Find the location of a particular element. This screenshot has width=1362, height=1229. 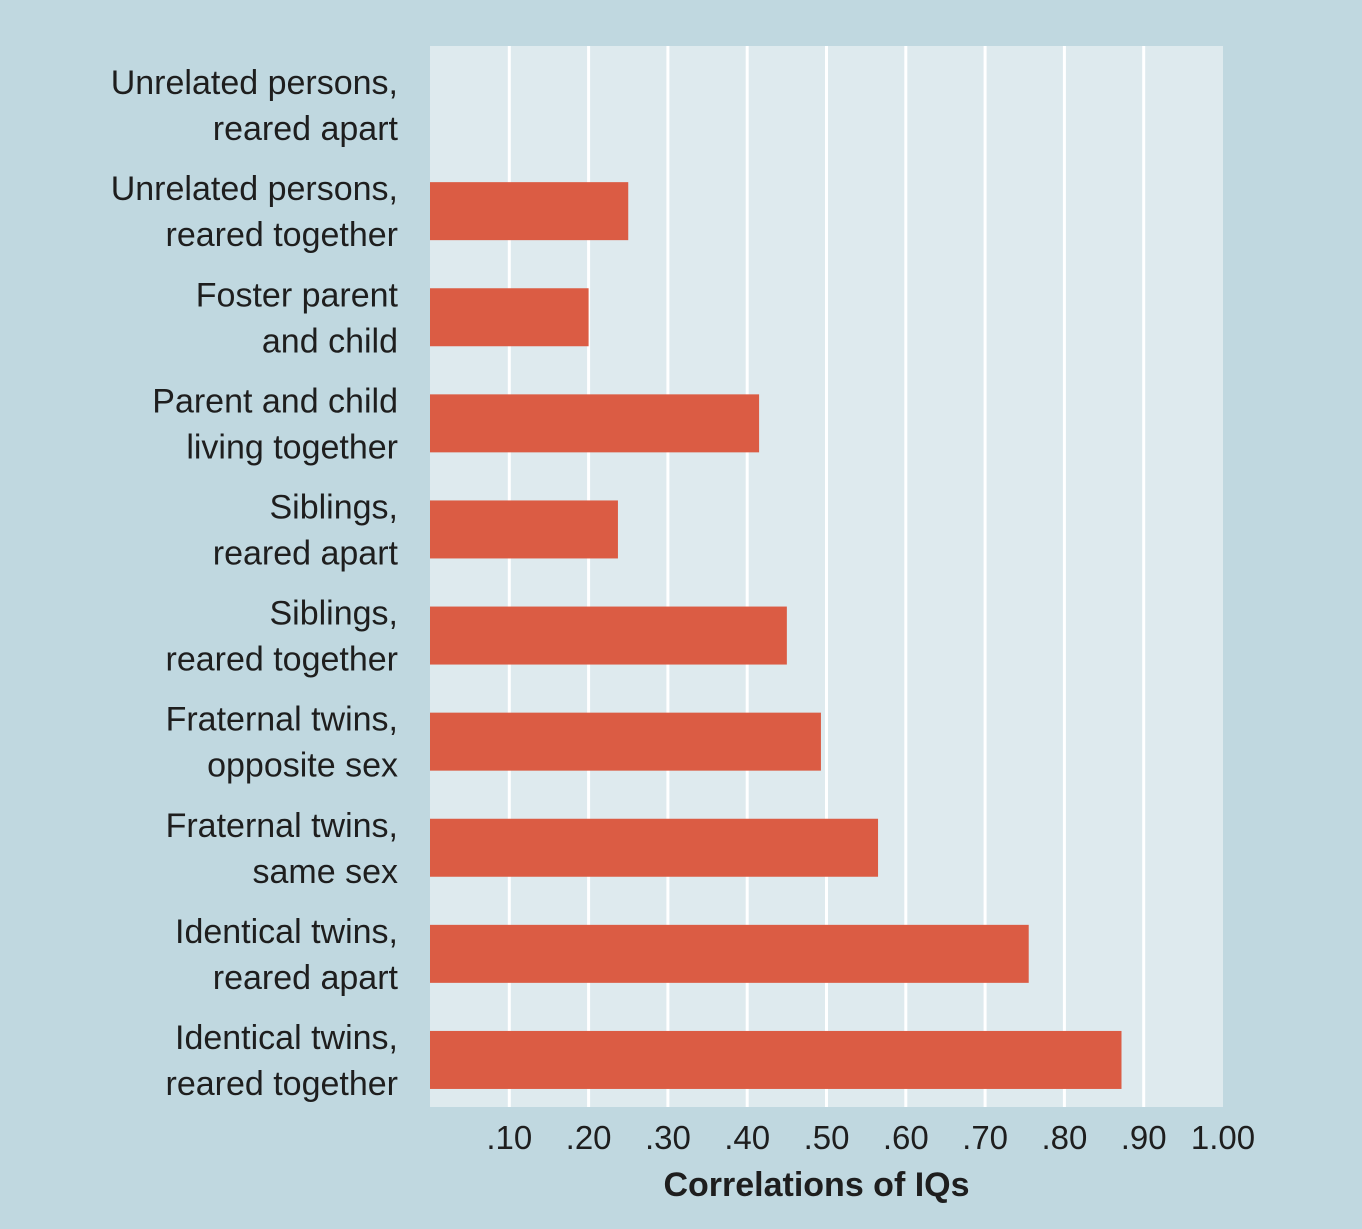

x-tick-label: .70 is located at coordinates (985, 1137).